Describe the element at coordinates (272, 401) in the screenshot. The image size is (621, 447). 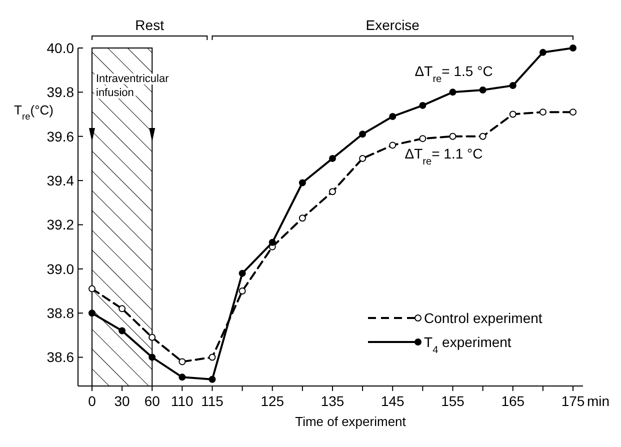
I see `x-tick-label: 125` at that location.